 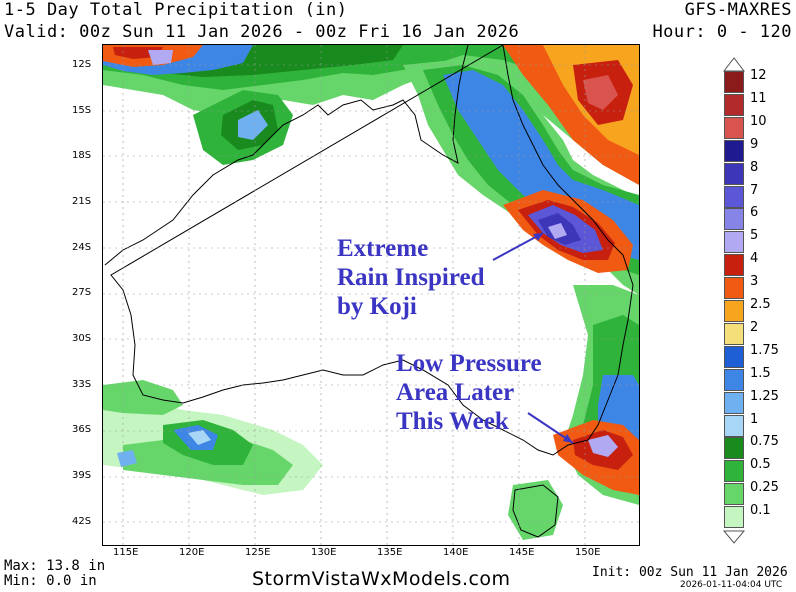 I want to click on lat-label: 36S, so click(x=82, y=429).